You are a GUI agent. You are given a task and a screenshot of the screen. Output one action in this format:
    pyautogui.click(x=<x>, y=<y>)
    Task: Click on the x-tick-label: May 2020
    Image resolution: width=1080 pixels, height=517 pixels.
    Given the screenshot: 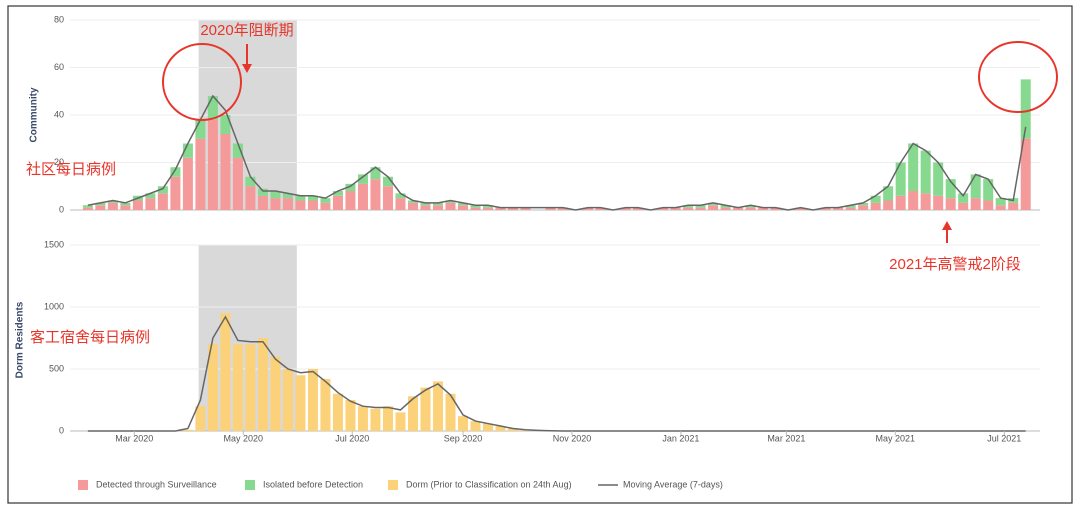 What is the action you would take?
    pyautogui.click(x=244, y=438)
    